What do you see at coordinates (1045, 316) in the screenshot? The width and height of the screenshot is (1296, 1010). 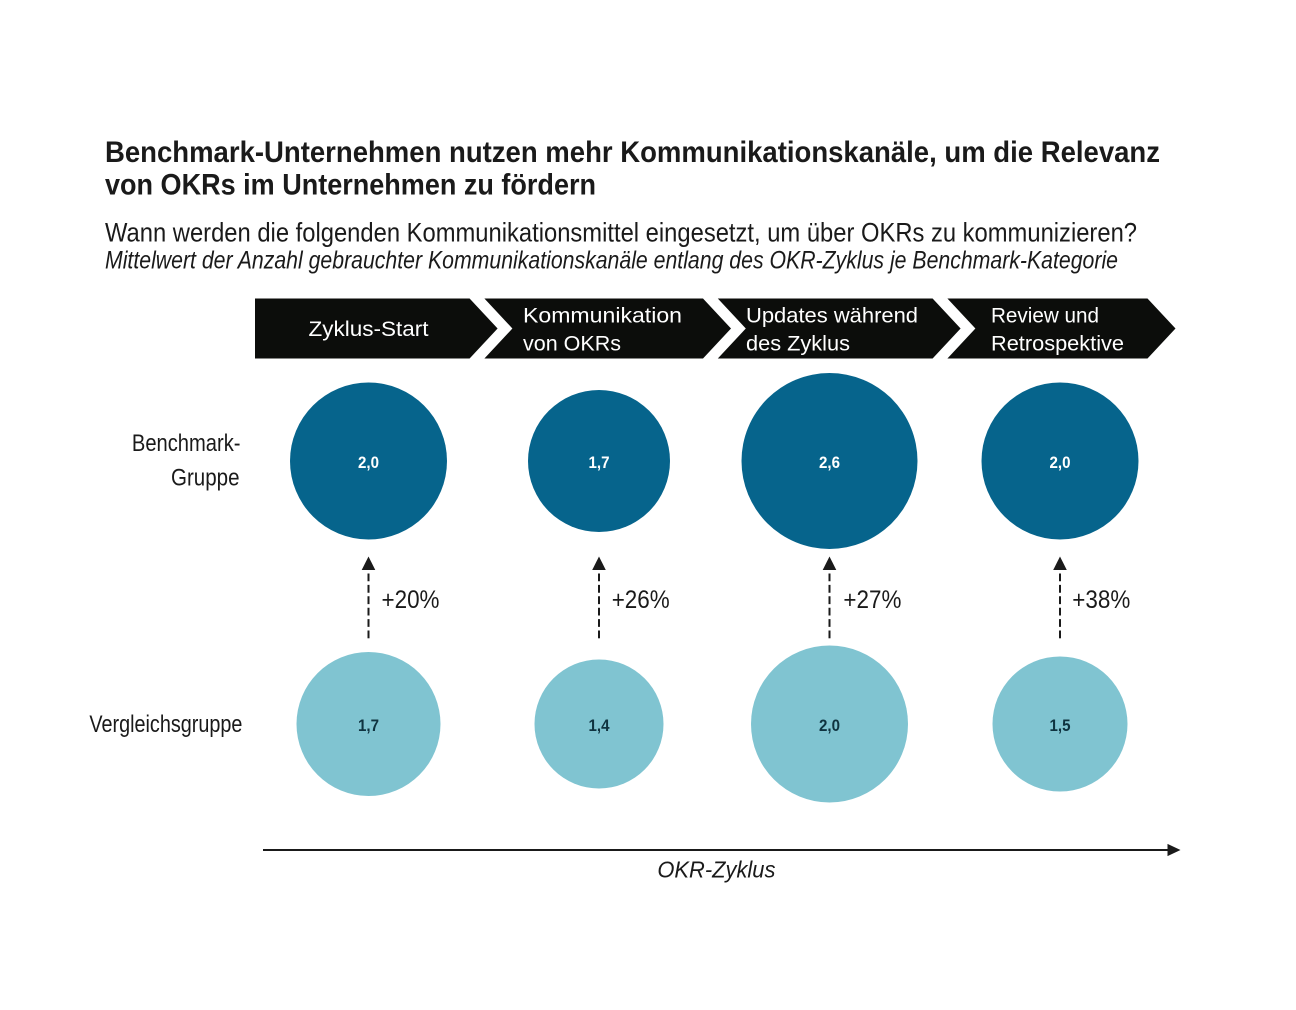 I see `svg-text: Review und` at bounding box center [1045, 316].